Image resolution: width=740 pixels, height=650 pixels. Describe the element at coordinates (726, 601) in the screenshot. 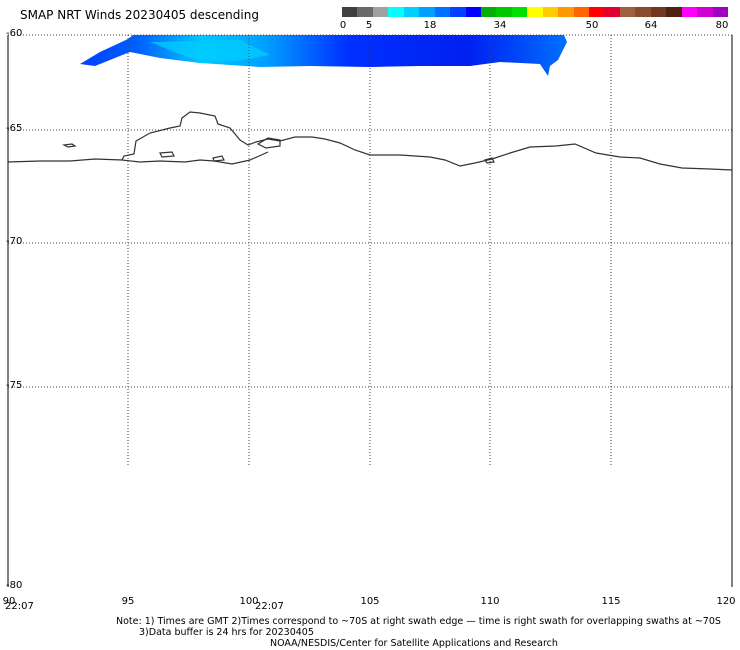

I see `lon-label: 120` at that location.